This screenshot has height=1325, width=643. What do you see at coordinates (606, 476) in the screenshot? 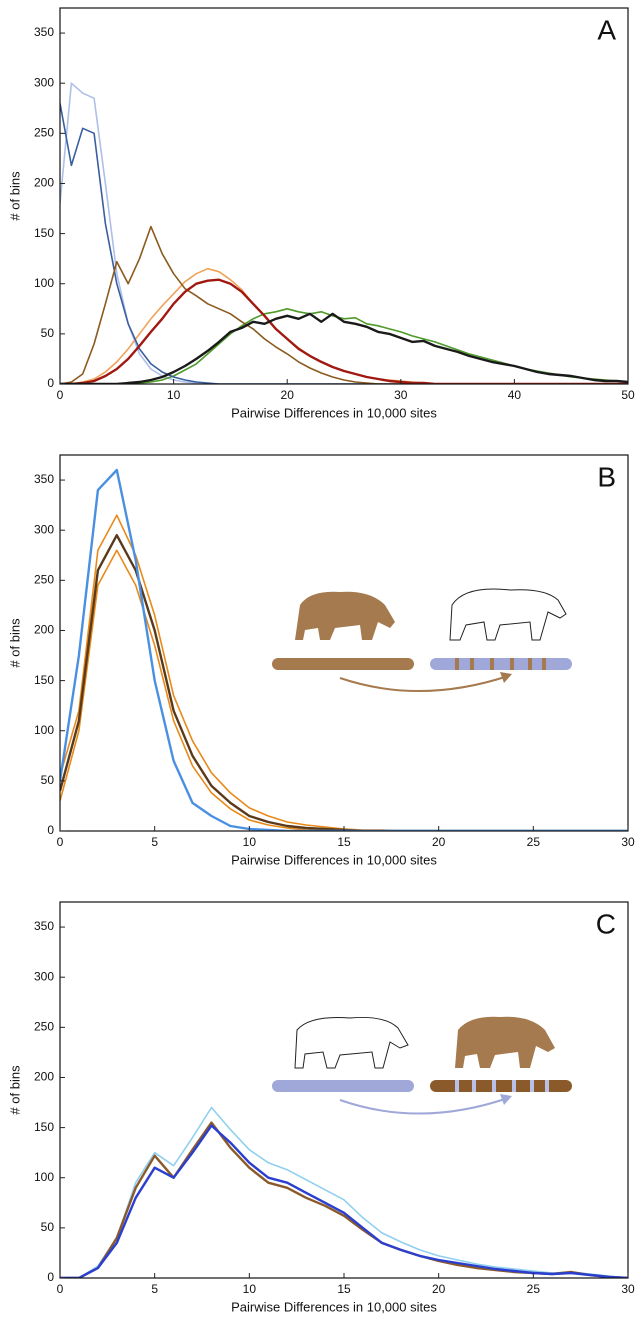
I see `panel-label: B` at bounding box center [606, 476].